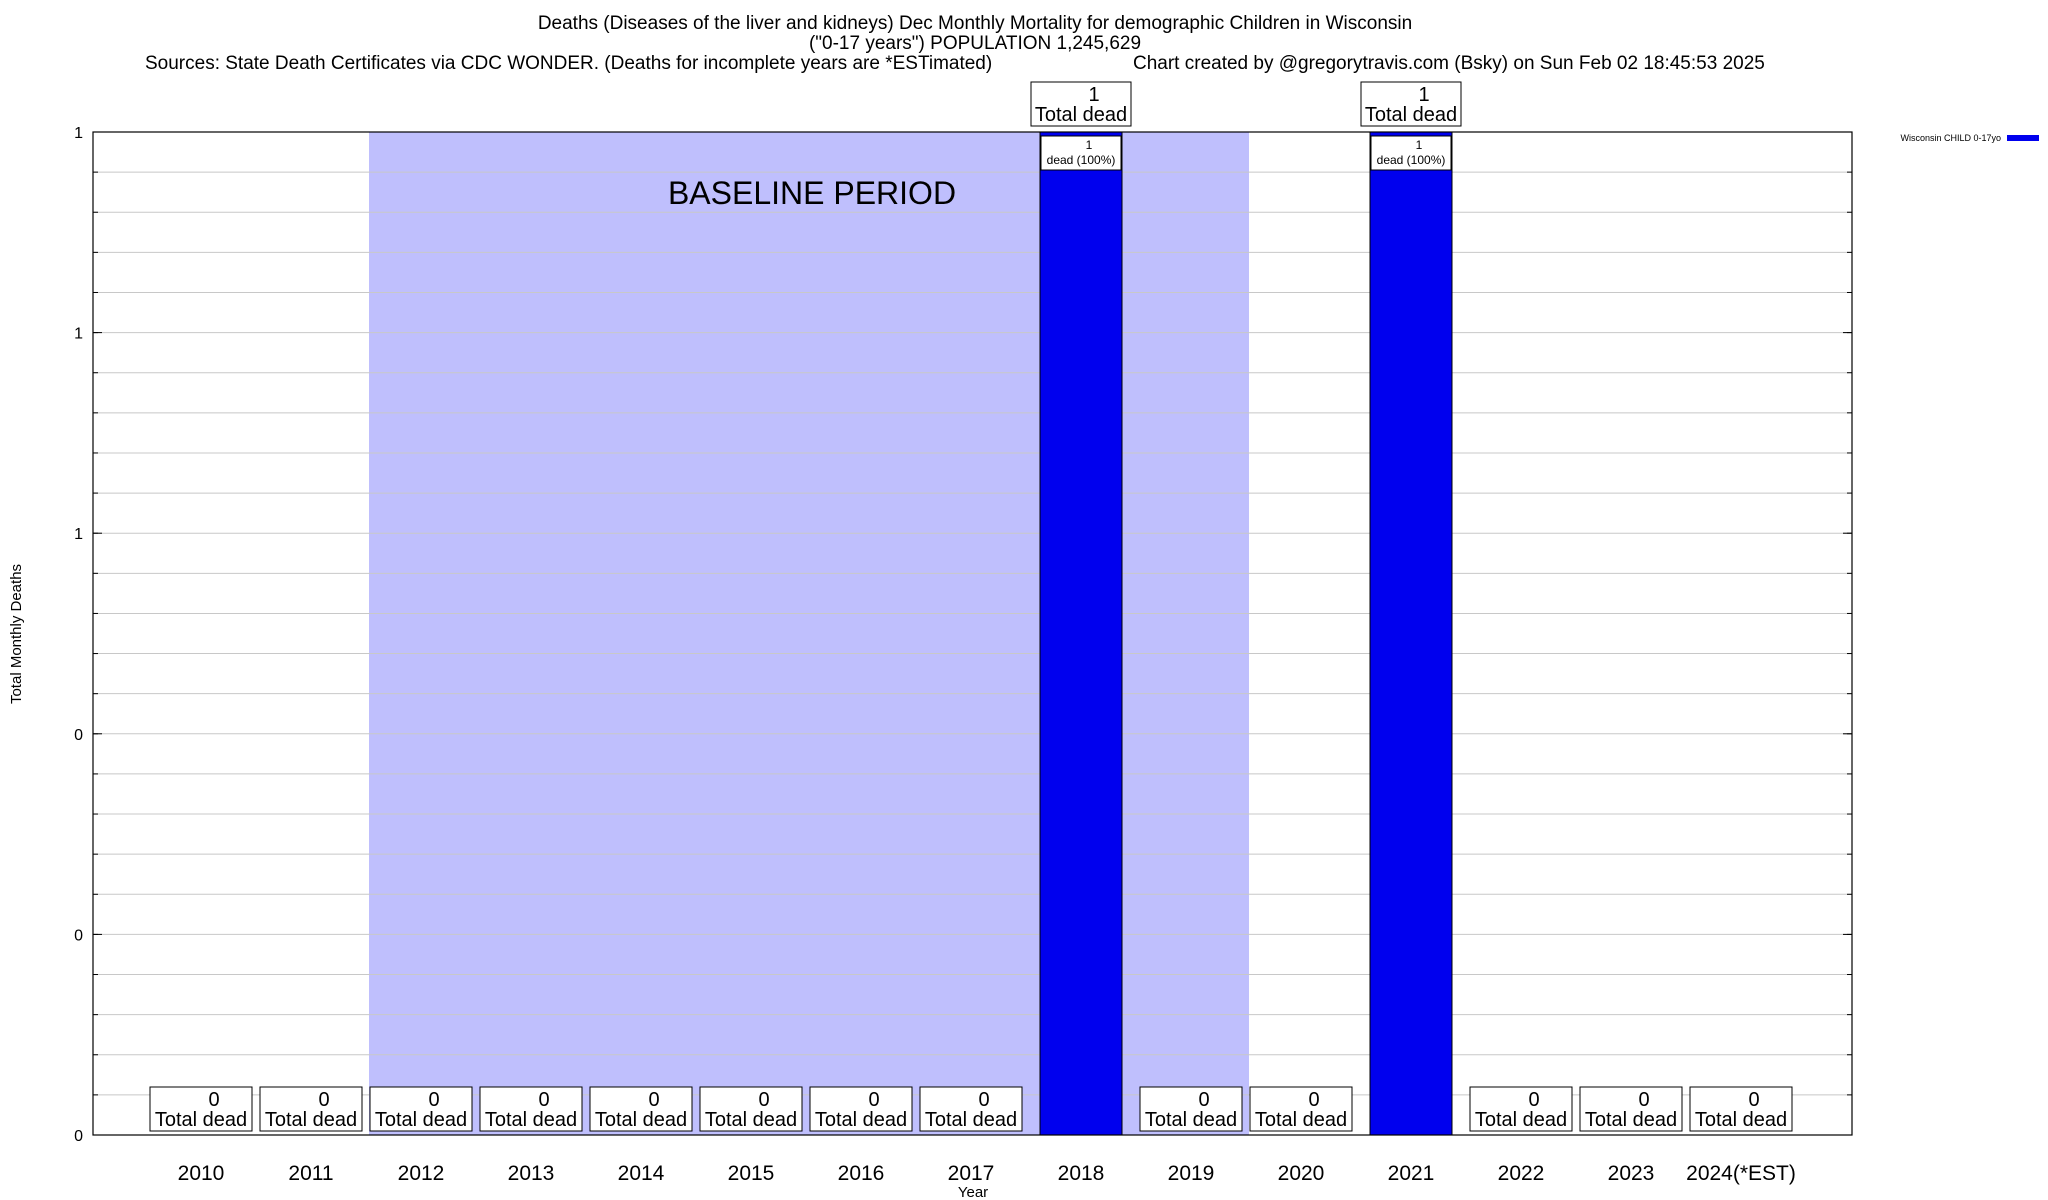 This screenshot has height=1200, width=2048. Describe the element at coordinates (812, 193) in the screenshot. I see `baseline-label: BASELINE PERIOD` at that location.